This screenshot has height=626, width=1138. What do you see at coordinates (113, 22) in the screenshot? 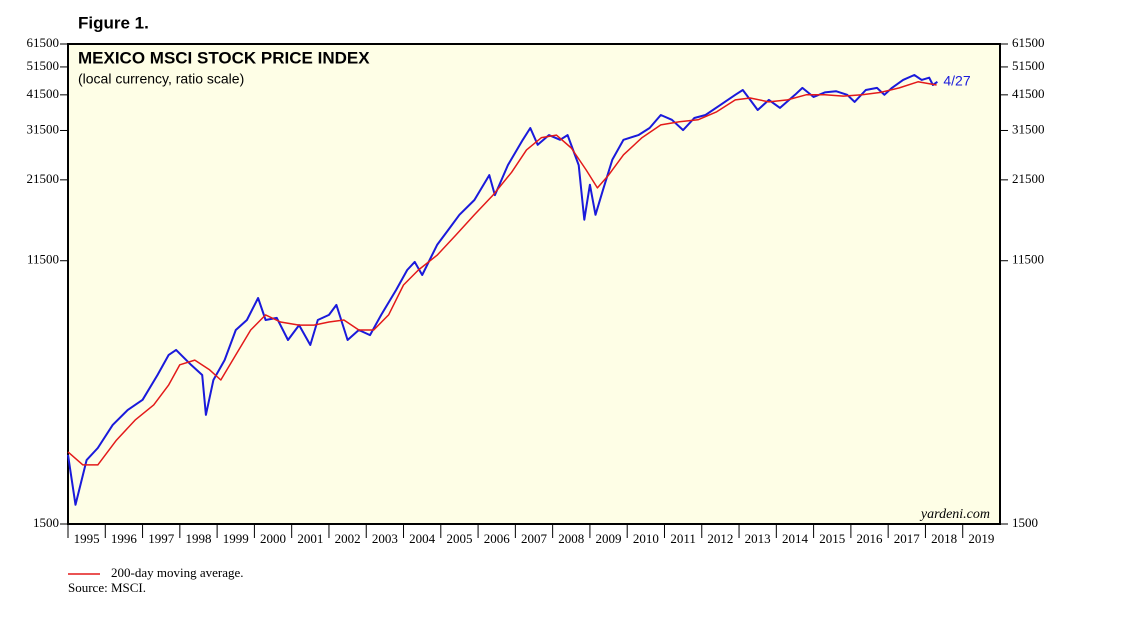
I see `figure-label: Figure 1.` at bounding box center [113, 22].